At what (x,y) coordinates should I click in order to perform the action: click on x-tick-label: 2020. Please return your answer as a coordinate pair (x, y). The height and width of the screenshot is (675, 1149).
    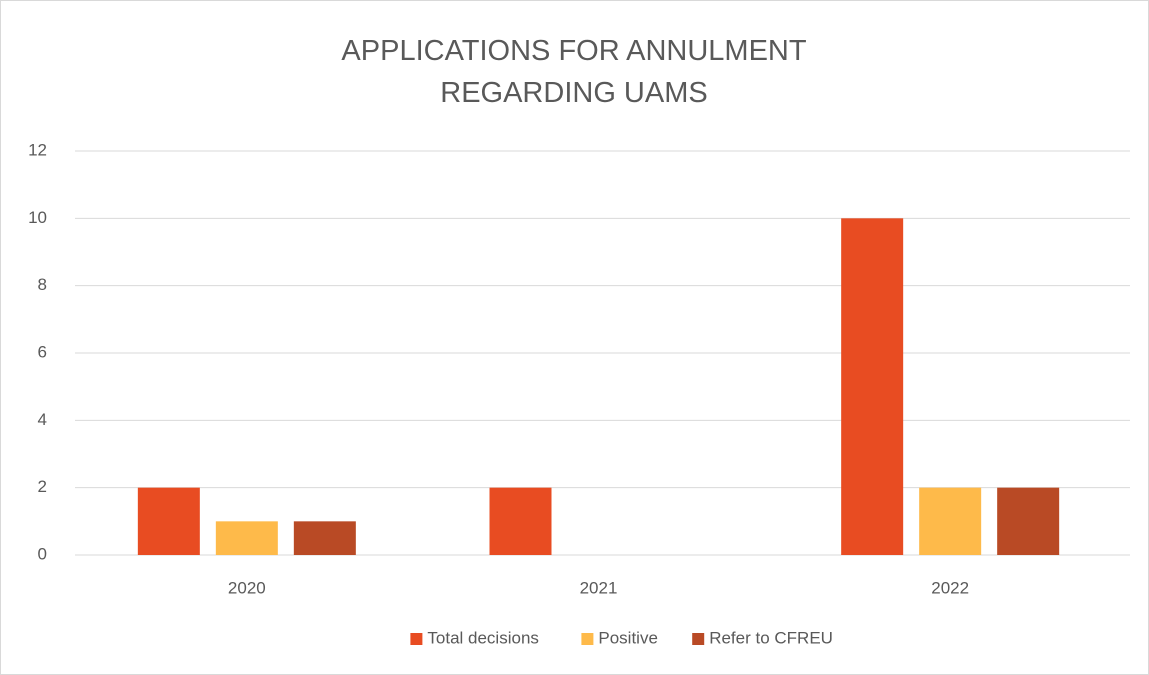
    Looking at the image, I should click on (247, 587).